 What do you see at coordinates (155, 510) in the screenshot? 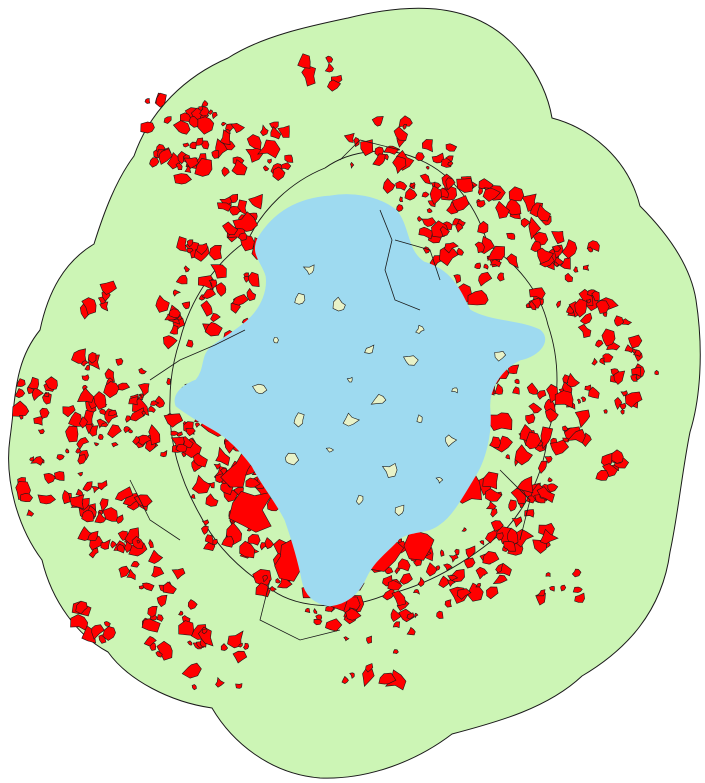
I see `boundary-line` at bounding box center [155, 510].